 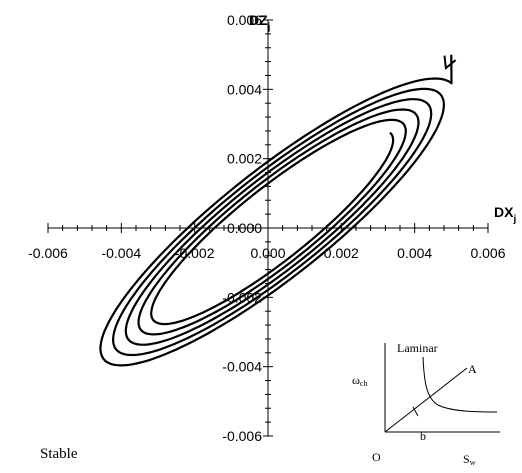 I want to click on inset-laminar-curve, so click(x=460, y=384).